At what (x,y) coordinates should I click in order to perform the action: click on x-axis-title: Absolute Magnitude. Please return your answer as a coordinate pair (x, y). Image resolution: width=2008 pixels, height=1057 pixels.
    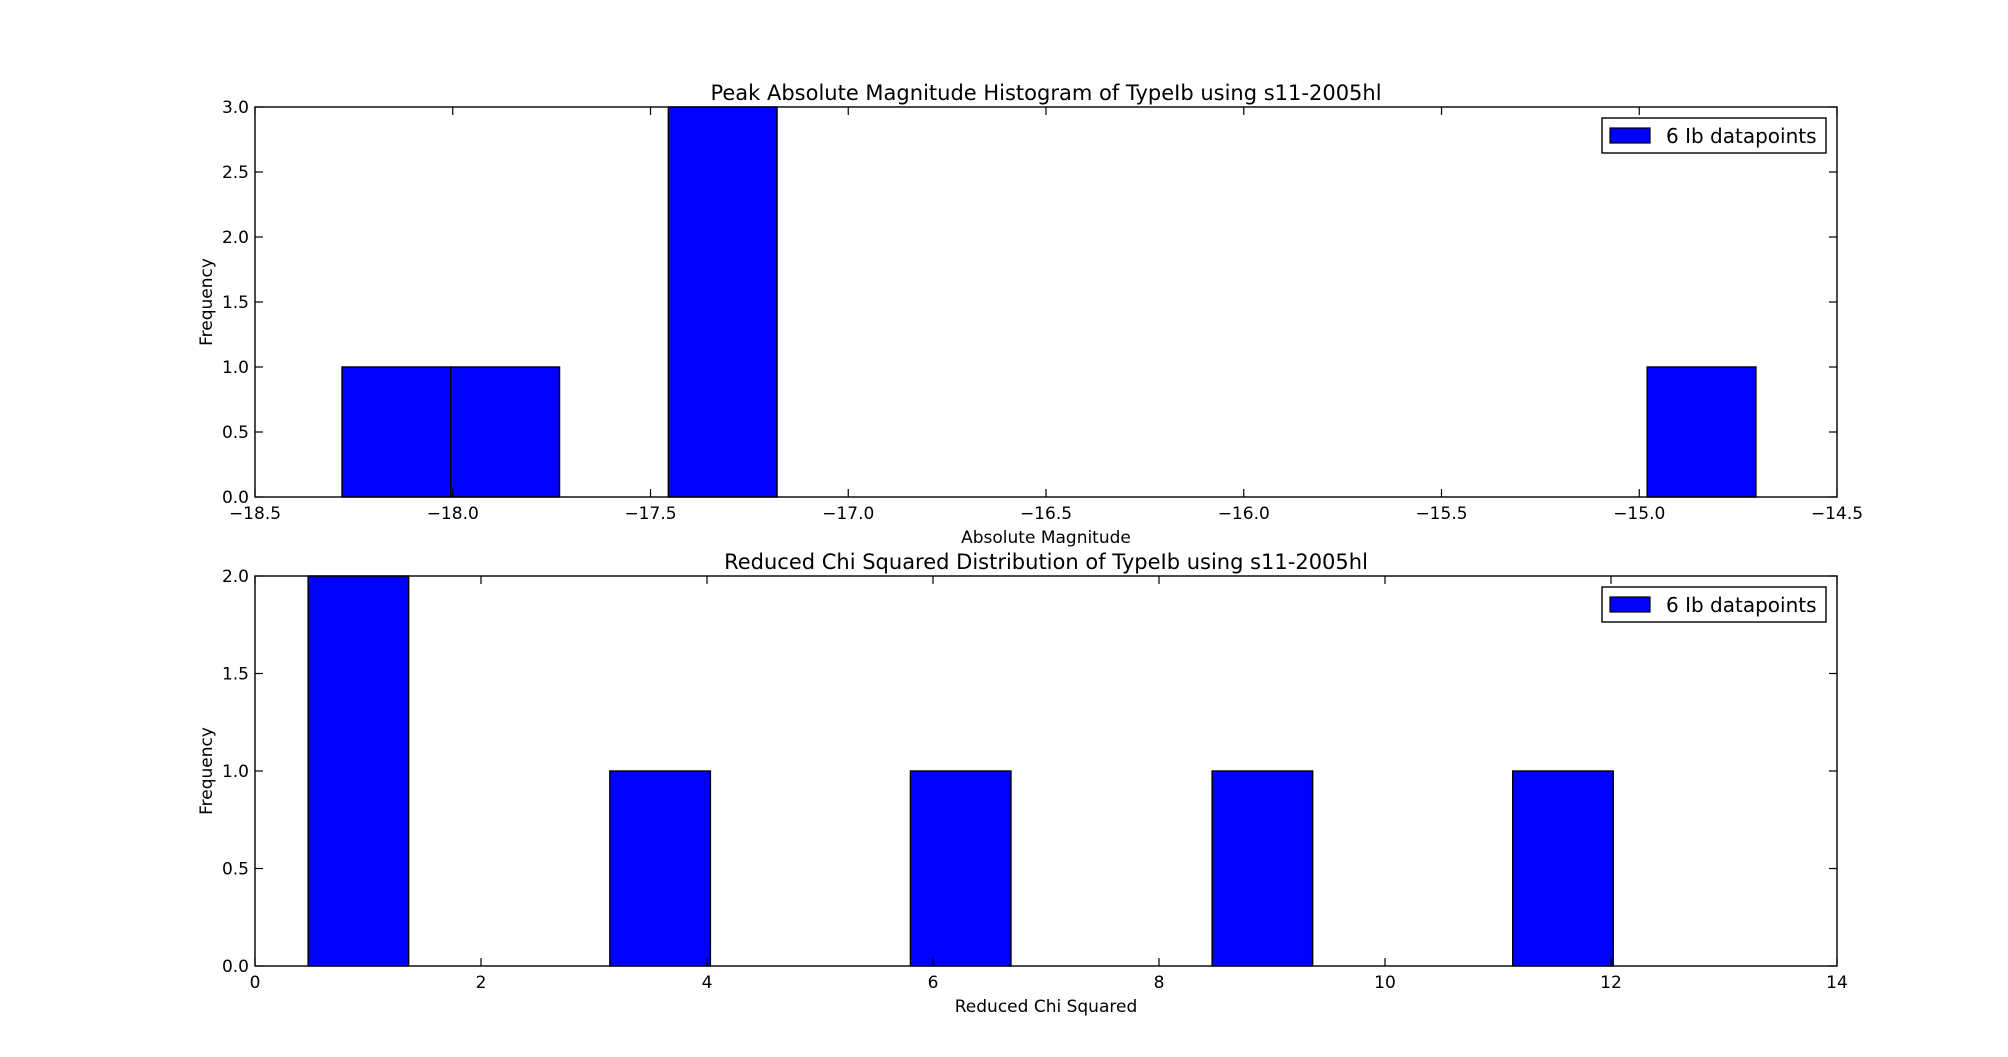
    Looking at the image, I should click on (1046, 538).